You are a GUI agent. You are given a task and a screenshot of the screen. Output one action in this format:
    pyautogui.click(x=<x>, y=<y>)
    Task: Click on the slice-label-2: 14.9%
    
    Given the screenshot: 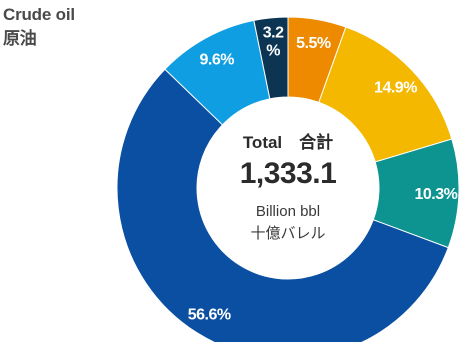 What is the action you would take?
    pyautogui.click(x=395, y=87)
    